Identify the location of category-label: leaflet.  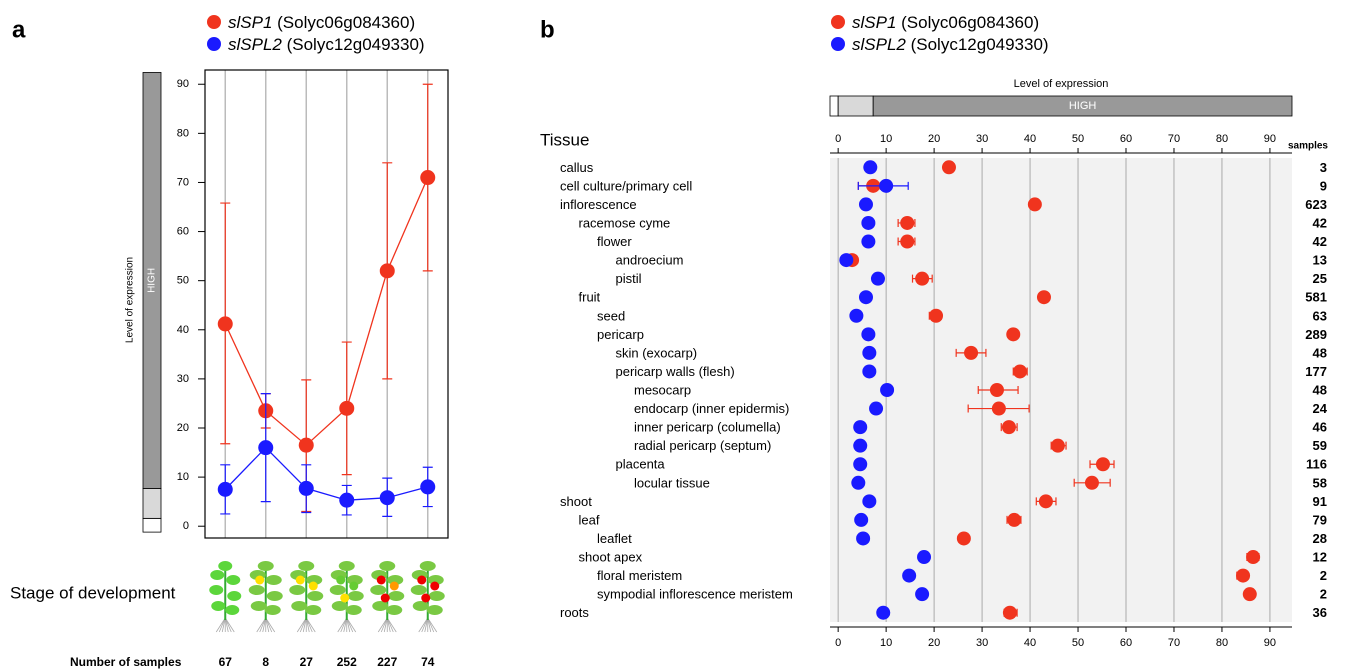
(614, 538).